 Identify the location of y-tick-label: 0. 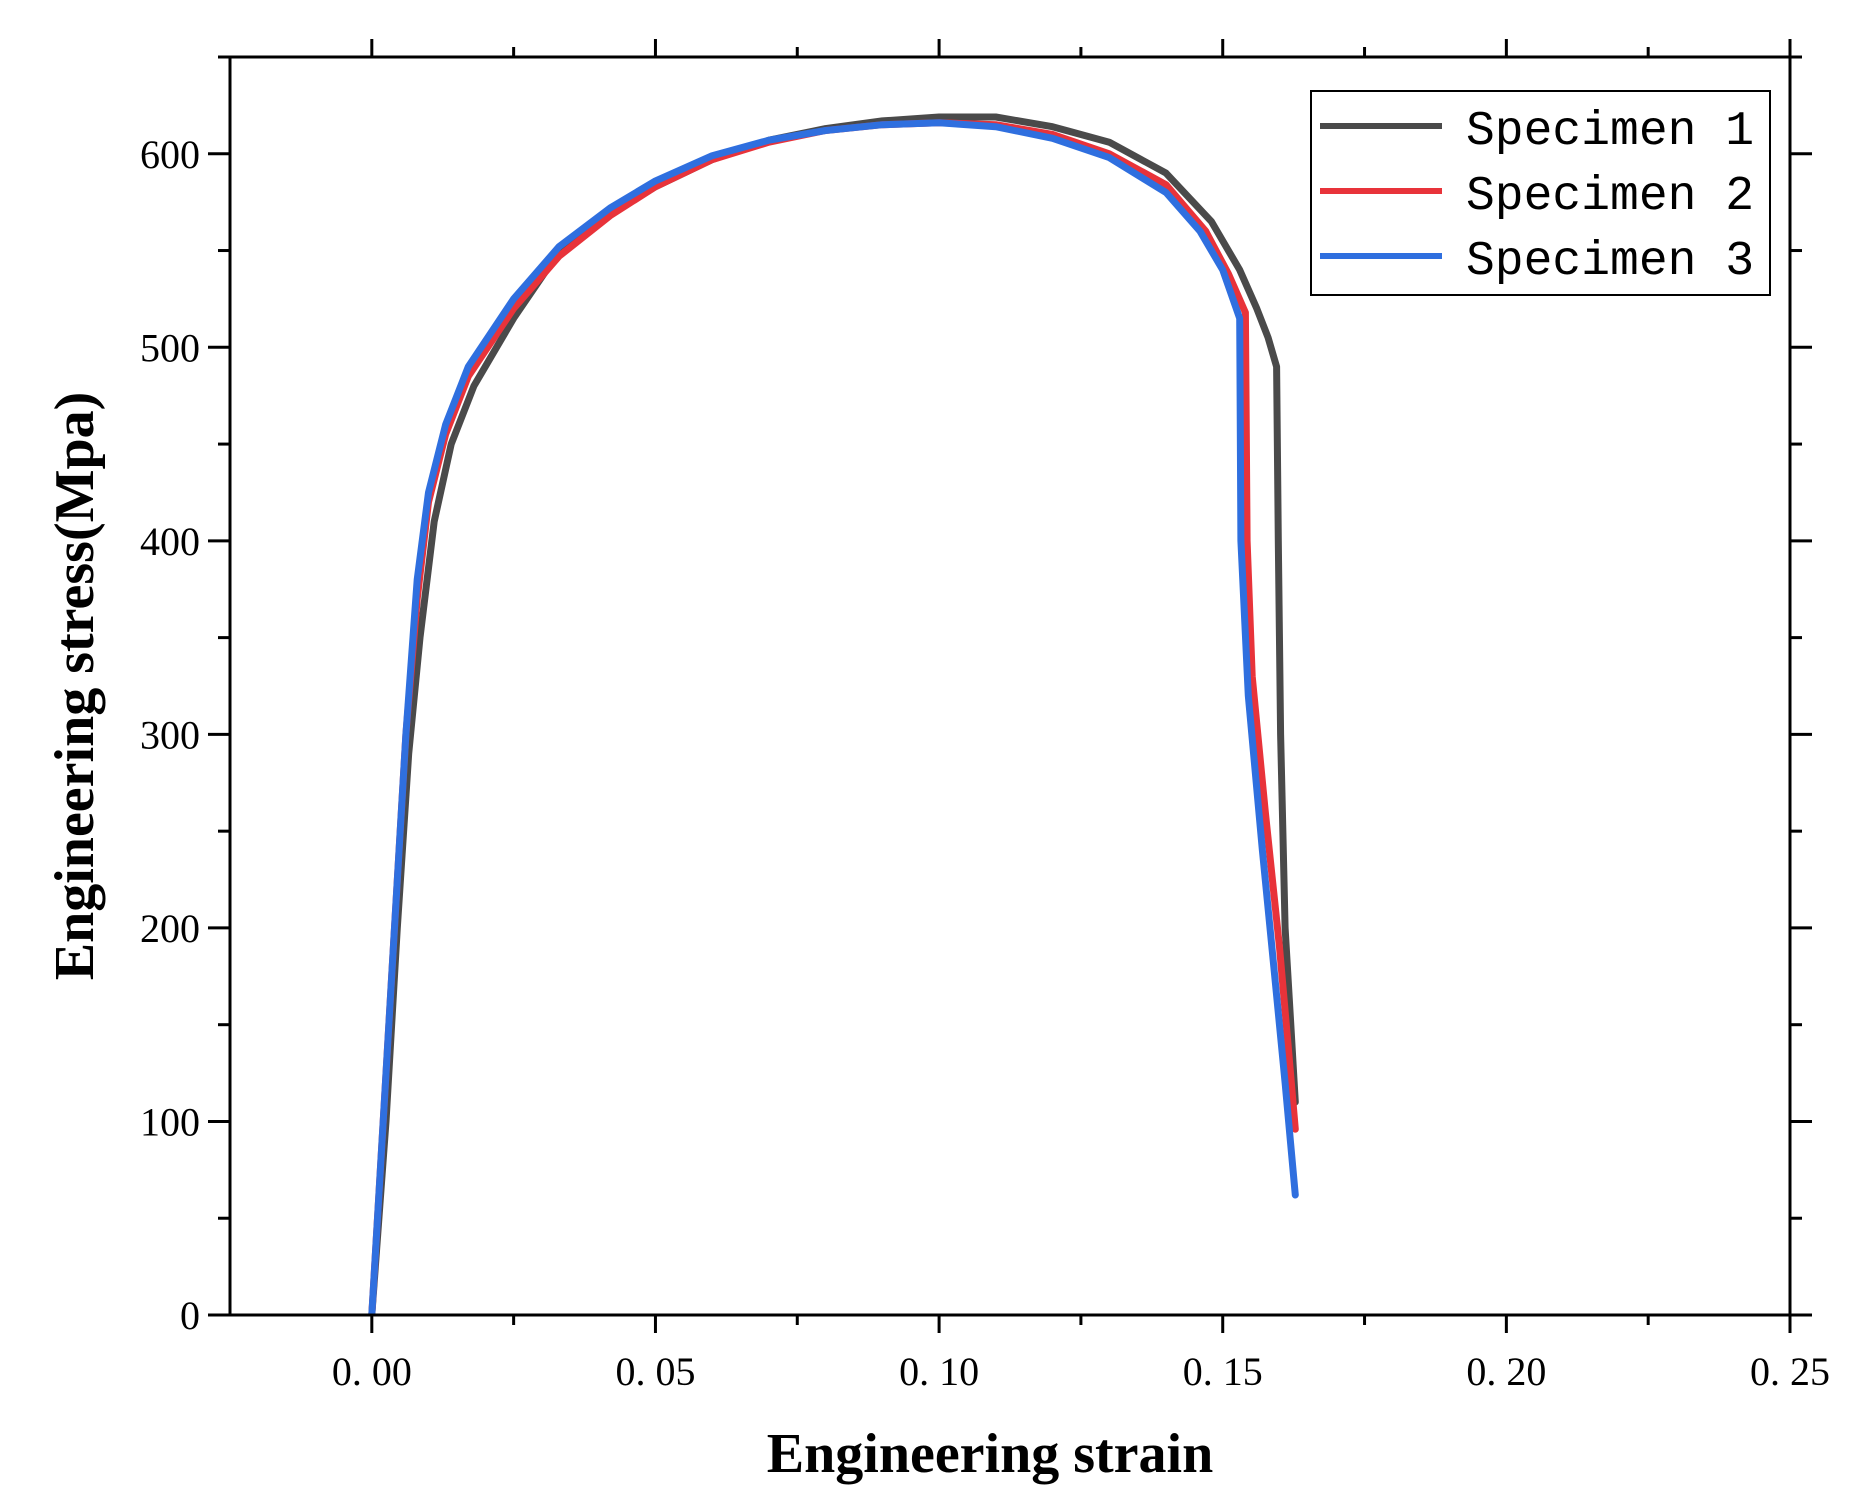
(190, 1315).